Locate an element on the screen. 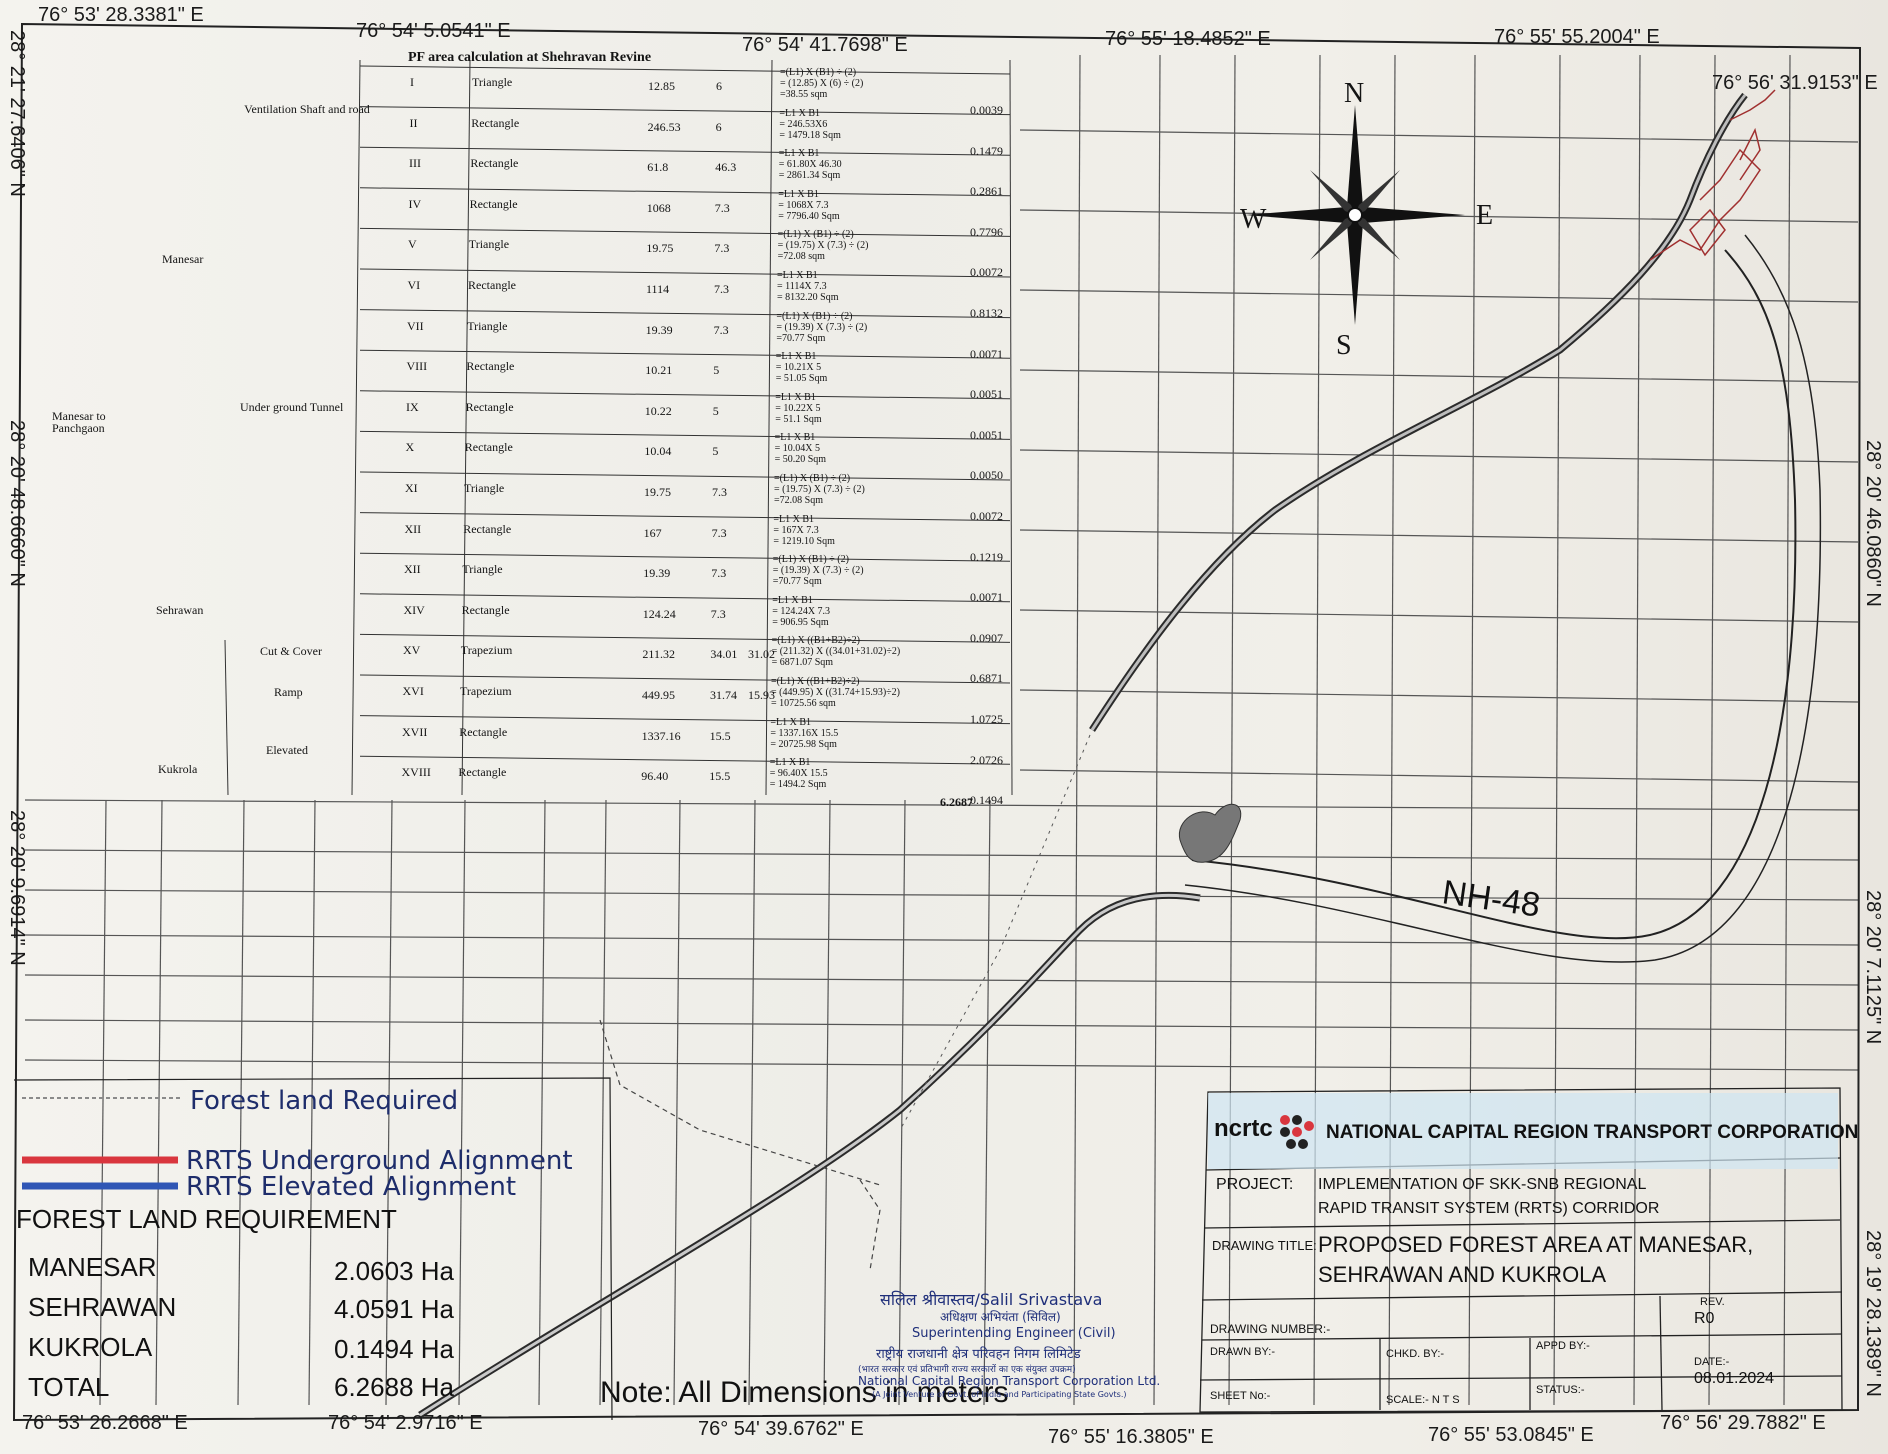 This screenshot has width=1888, height=1454. coord-bottom-5: 76° 55' 53.0845" E is located at coordinates (1511, 1435).